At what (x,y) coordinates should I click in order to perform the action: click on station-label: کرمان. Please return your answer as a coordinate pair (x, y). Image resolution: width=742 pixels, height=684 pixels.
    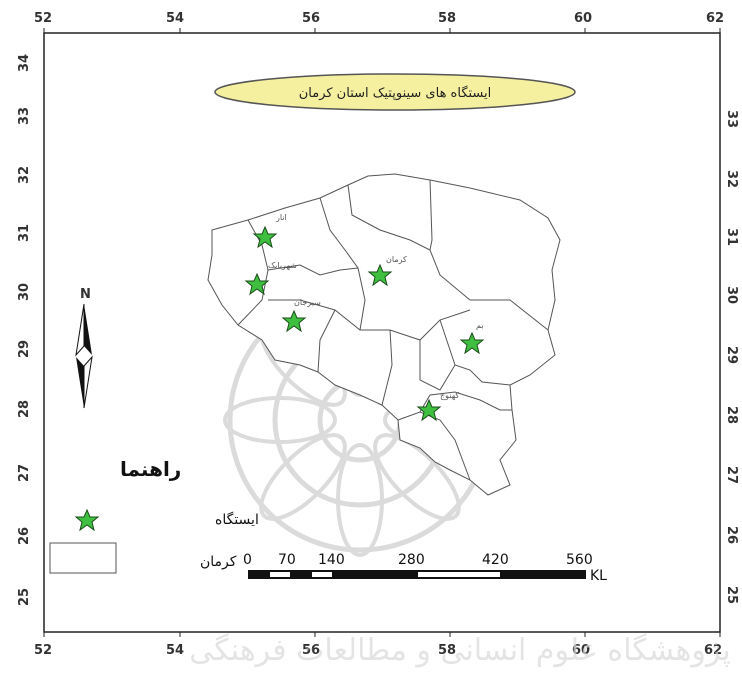
    Looking at the image, I should click on (396, 259).